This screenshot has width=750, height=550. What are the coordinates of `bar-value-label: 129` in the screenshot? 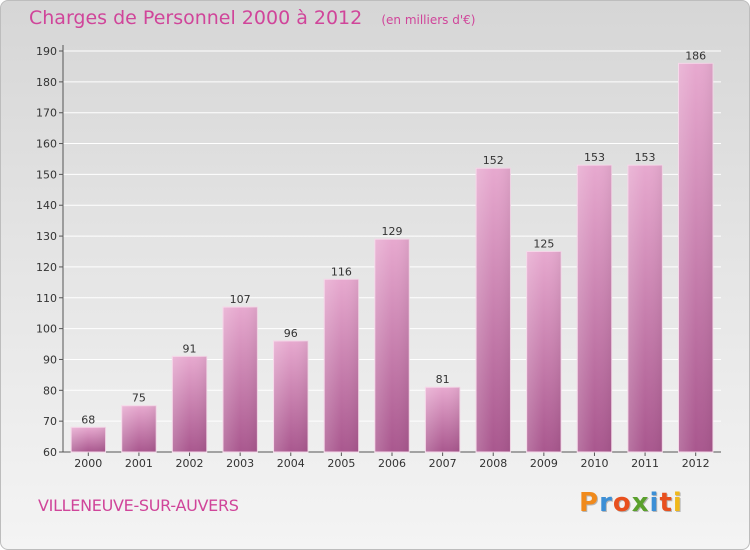 It's located at (392, 231).